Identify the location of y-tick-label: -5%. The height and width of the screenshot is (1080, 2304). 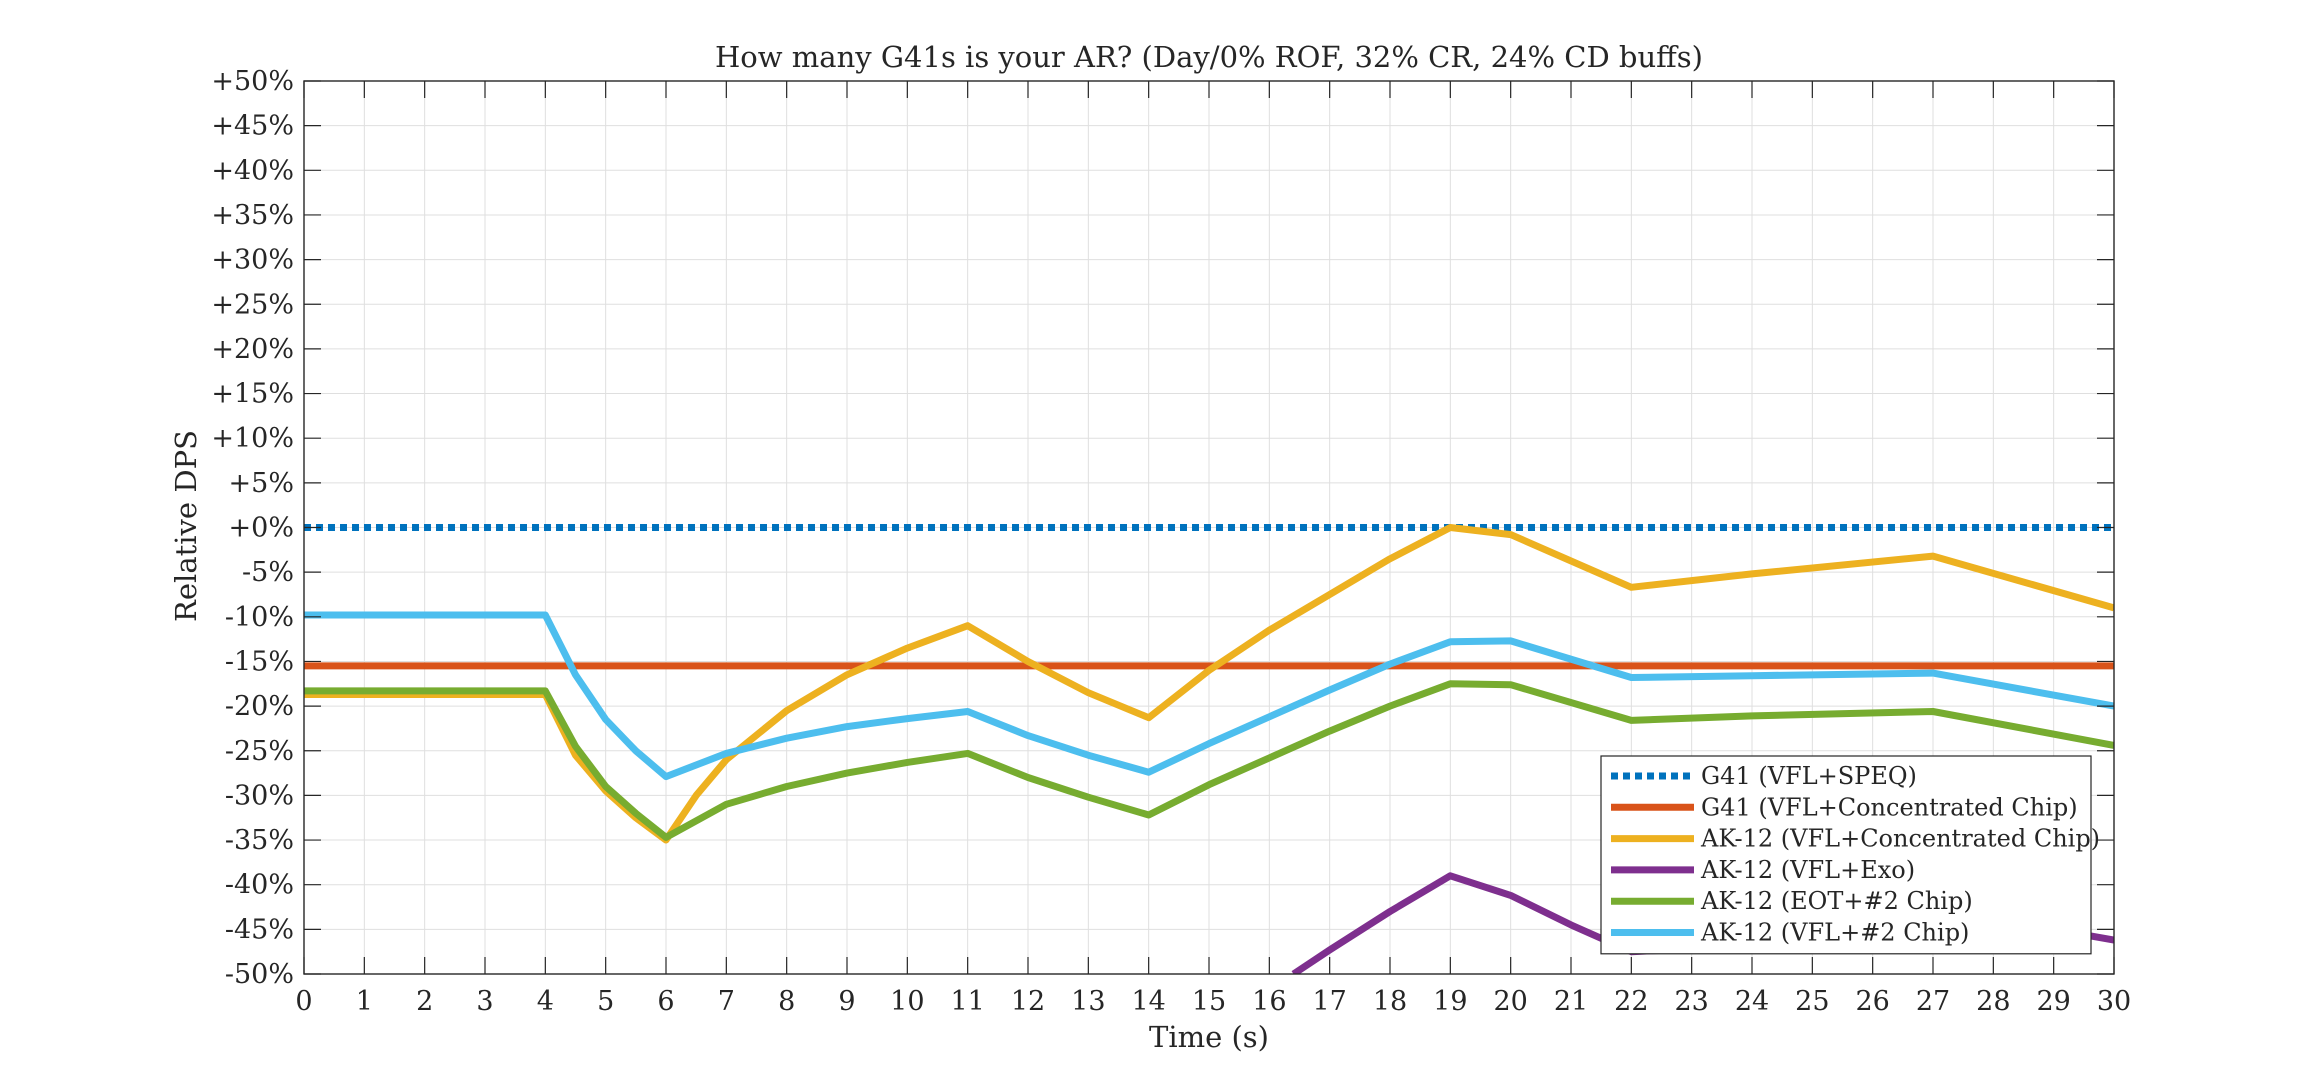
(268, 572).